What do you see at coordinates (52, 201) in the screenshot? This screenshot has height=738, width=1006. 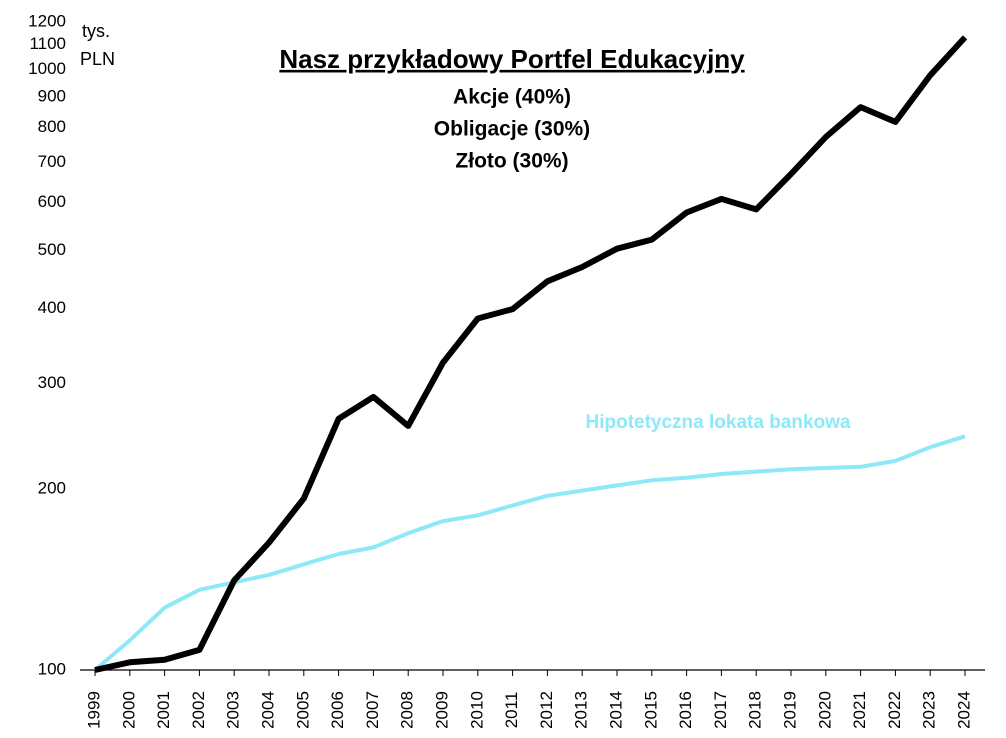 I see `y-tick-label: 600` at bounding box center [52, 201].